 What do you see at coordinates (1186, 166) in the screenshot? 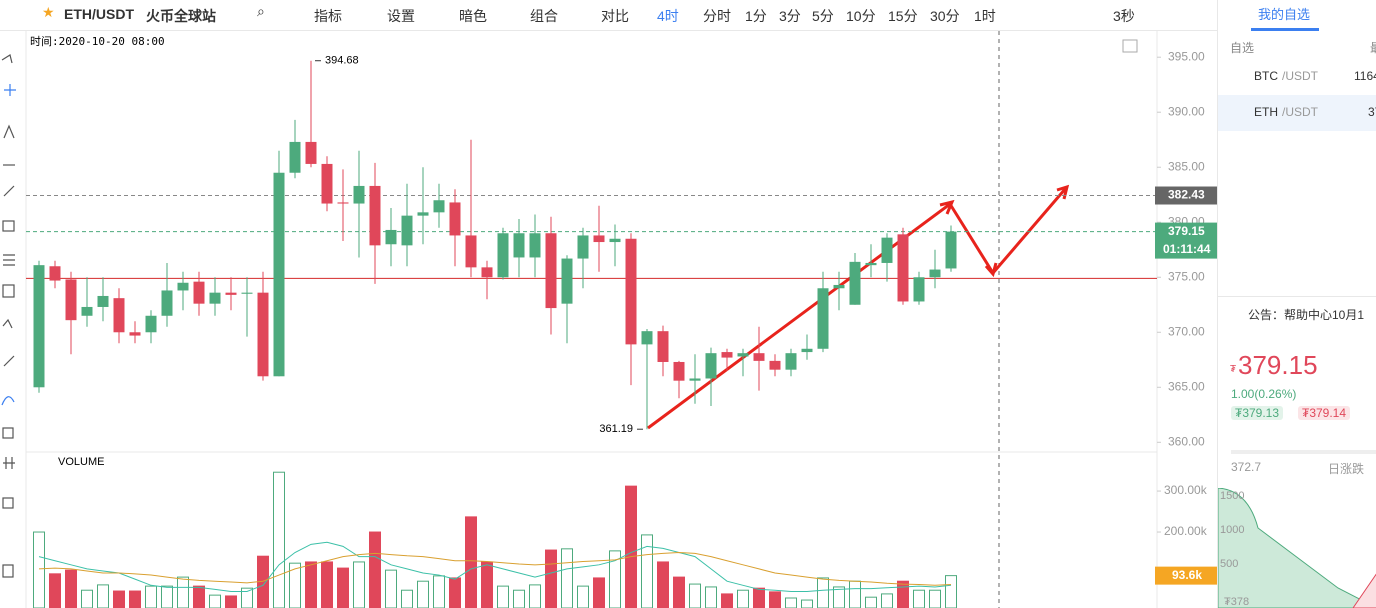
I see `y-tick-label: 385.00` at bounding box center [1186, 166].